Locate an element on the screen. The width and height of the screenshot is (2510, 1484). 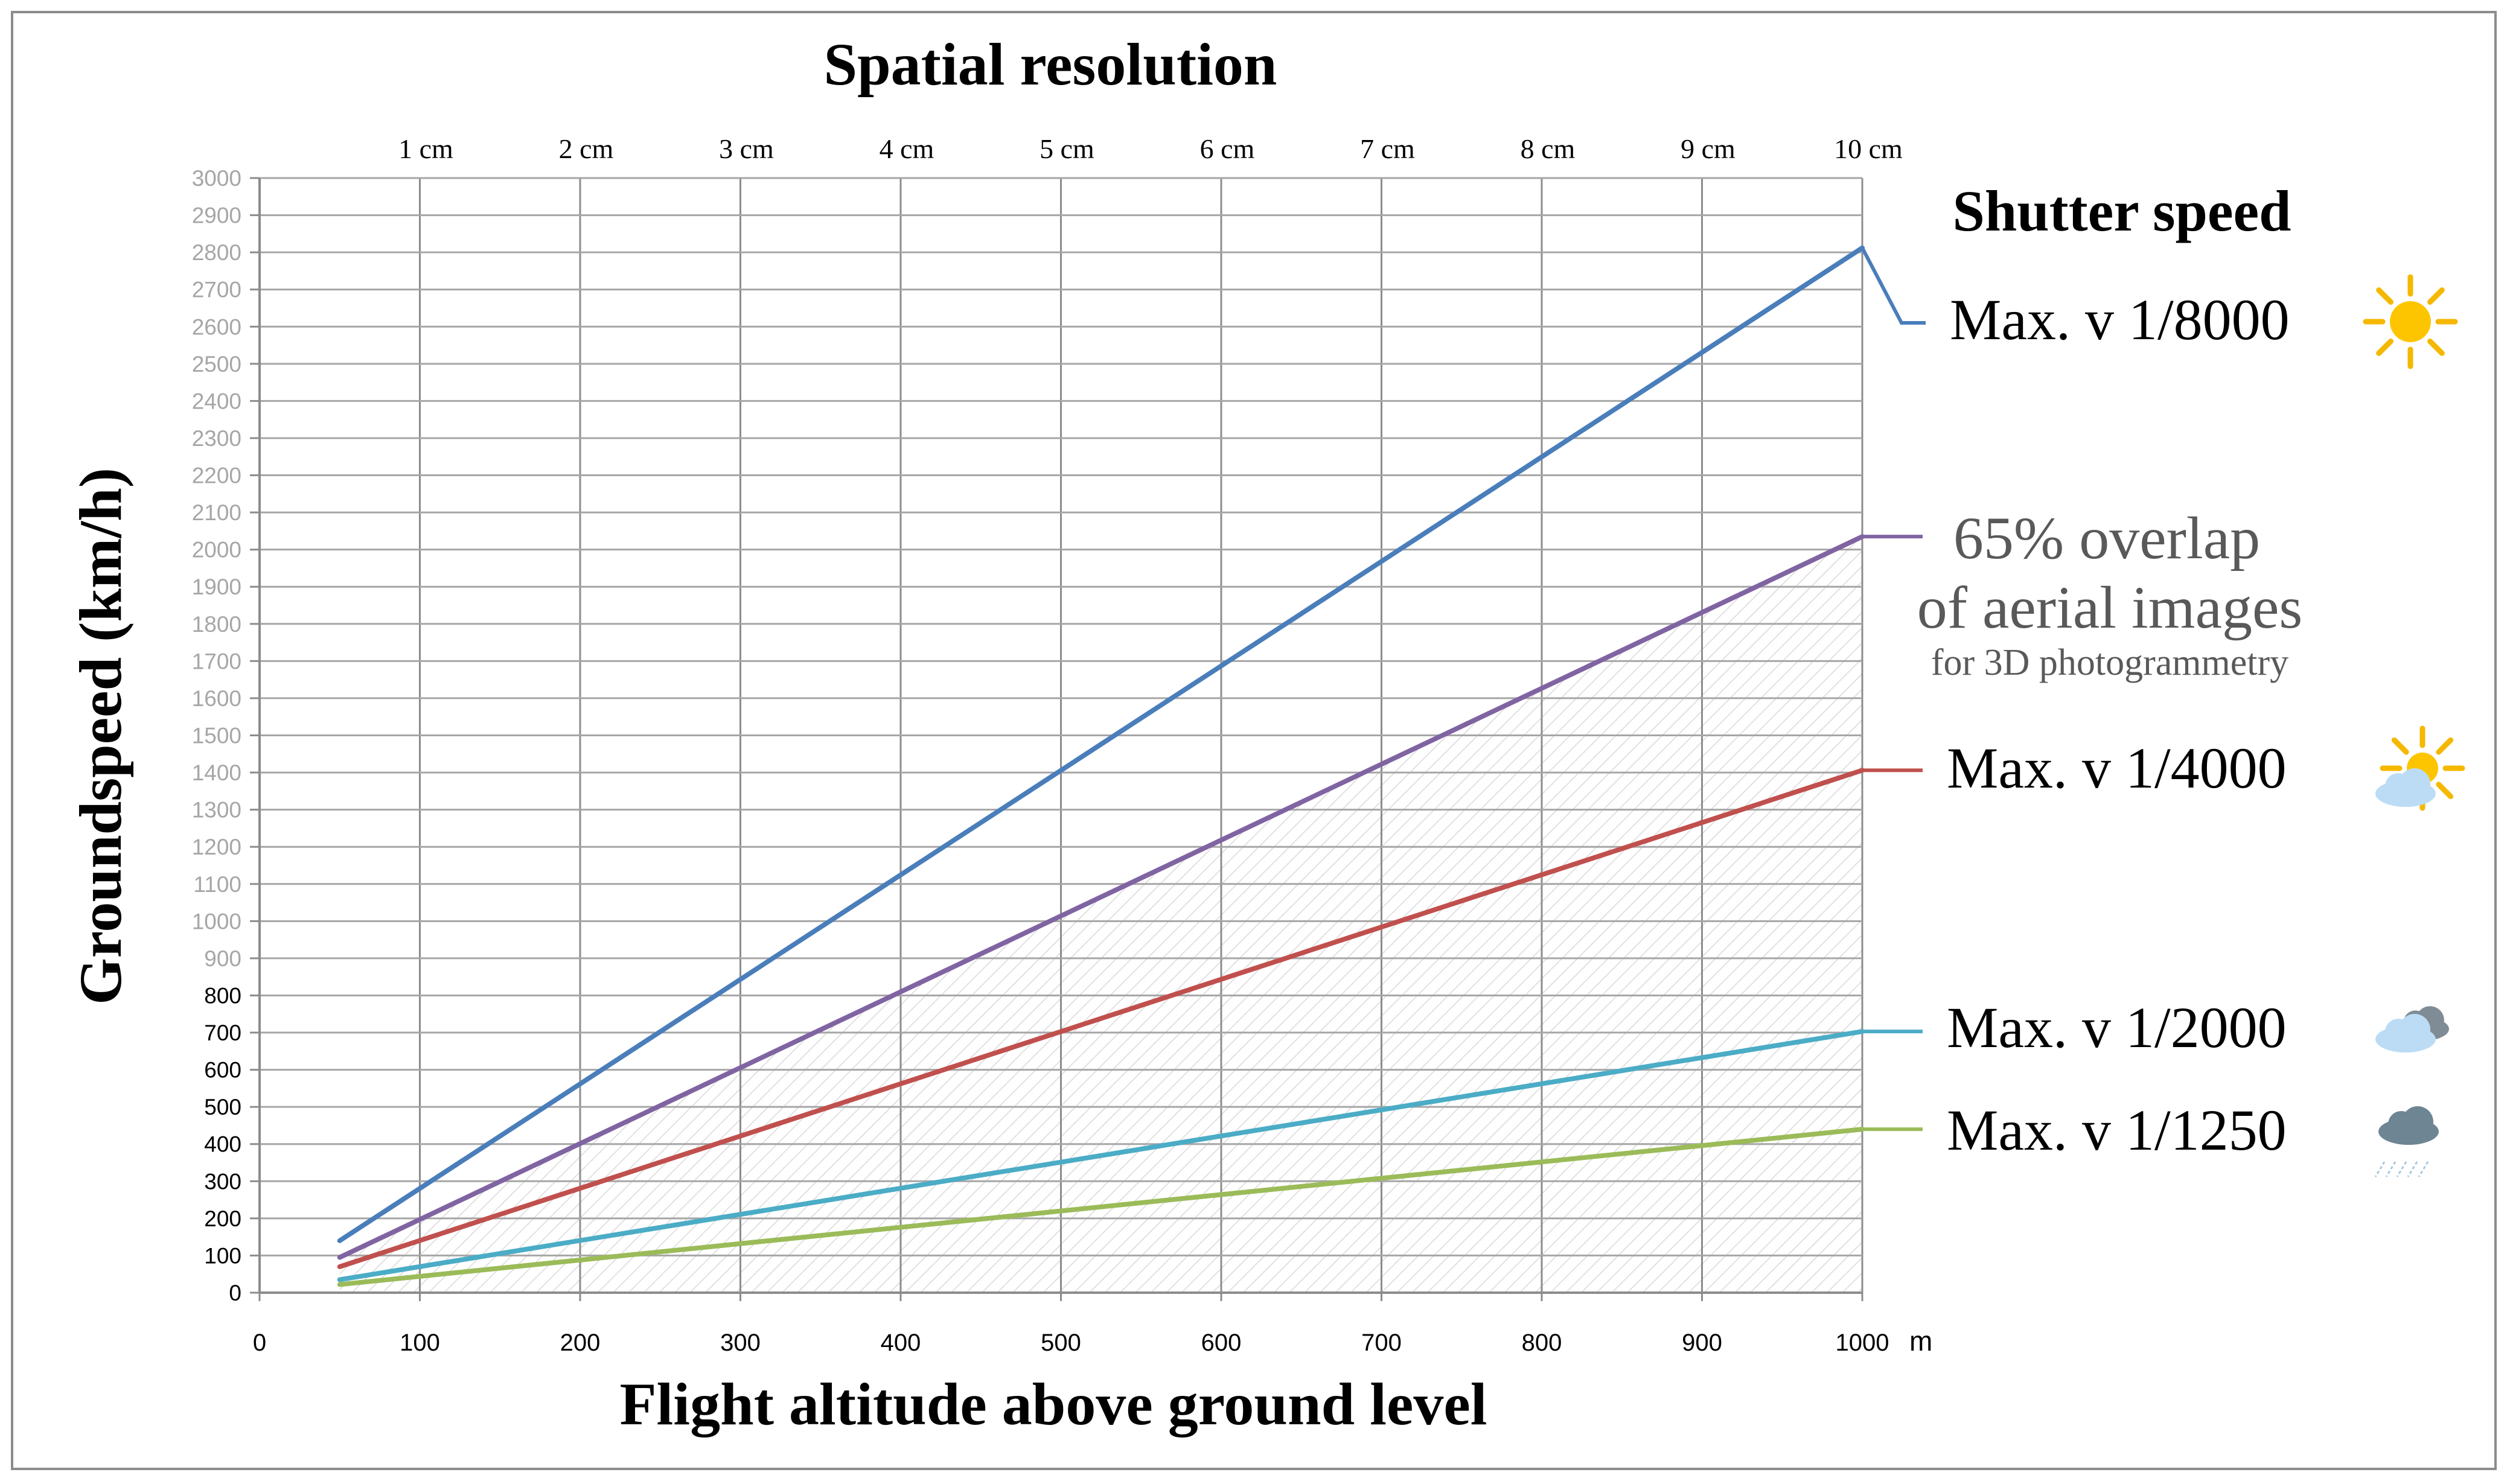
y-tick-label: 500 is located at coordinates (222, 1107).